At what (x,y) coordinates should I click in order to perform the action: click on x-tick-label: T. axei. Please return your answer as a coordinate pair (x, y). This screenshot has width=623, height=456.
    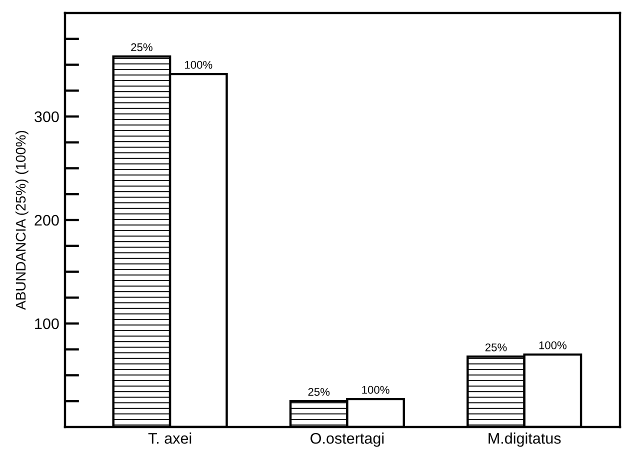
    Looking at the image, I should click on (170, 438).